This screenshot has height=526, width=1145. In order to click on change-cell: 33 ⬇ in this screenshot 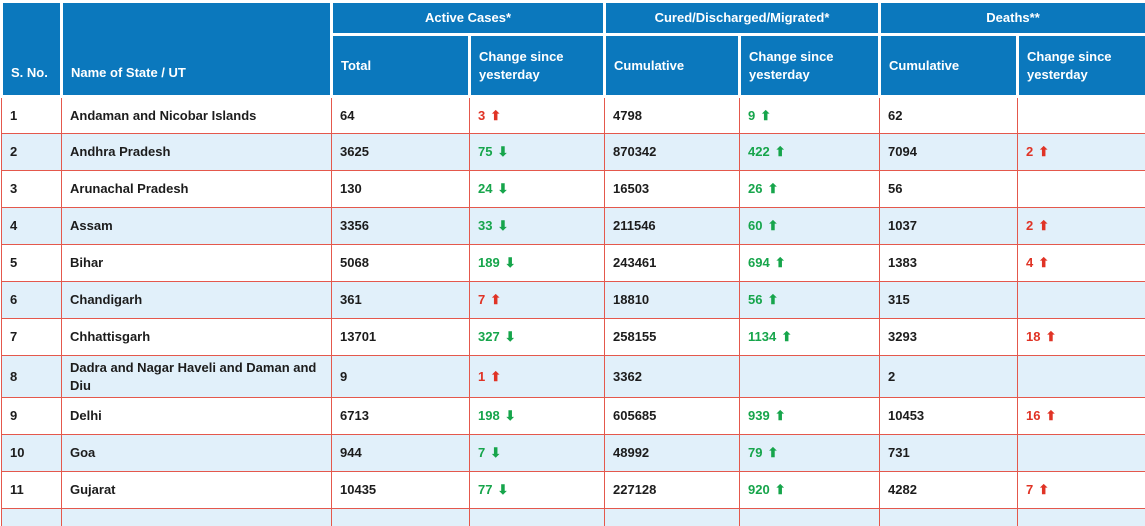, I will do `click(537, 226)`.